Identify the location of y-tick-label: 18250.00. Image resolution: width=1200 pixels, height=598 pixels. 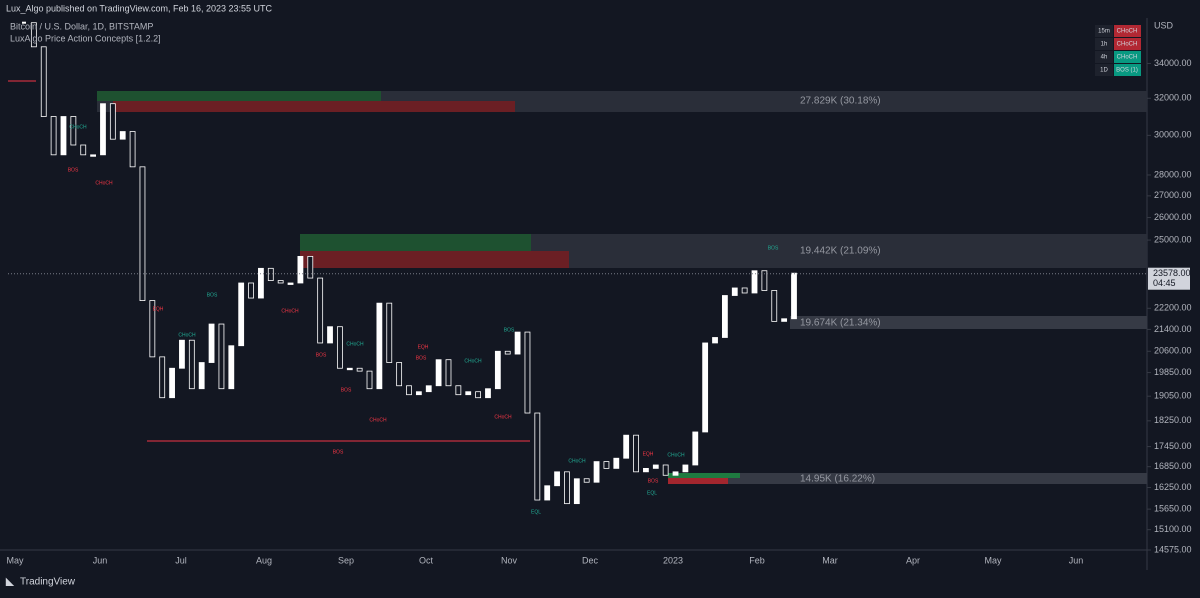
(1173, 420).